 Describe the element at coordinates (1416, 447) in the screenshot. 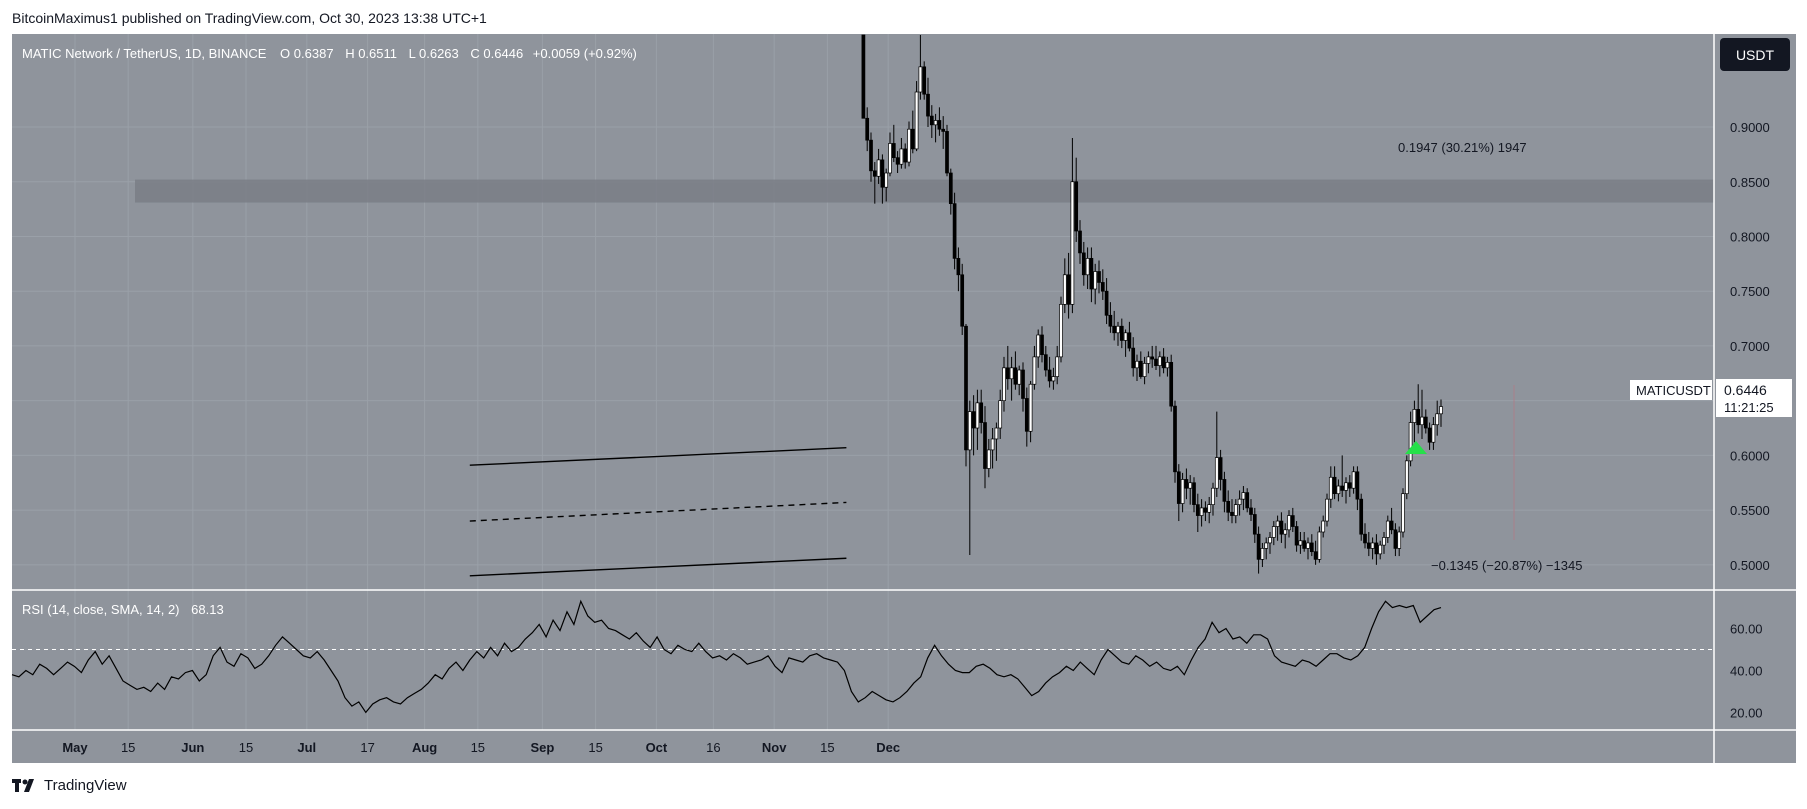

I see `up-arrow-icon` at that location.